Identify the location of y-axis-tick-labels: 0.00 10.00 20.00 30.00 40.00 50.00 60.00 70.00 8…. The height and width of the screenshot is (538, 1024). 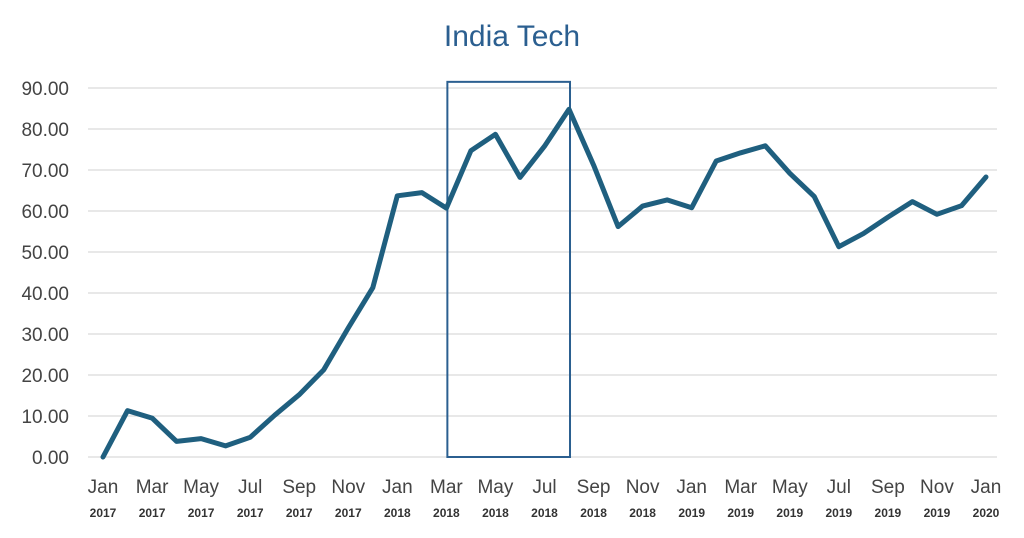
(45, 274).